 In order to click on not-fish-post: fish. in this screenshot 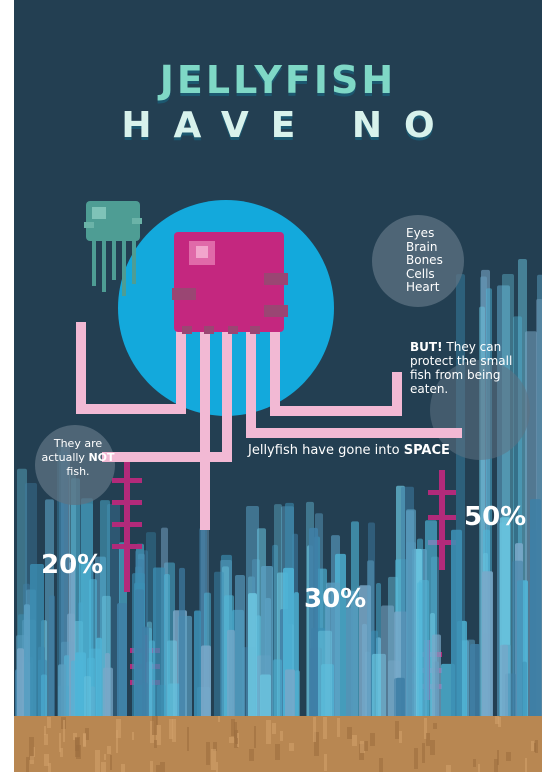, I will do `click(78, 471)`.